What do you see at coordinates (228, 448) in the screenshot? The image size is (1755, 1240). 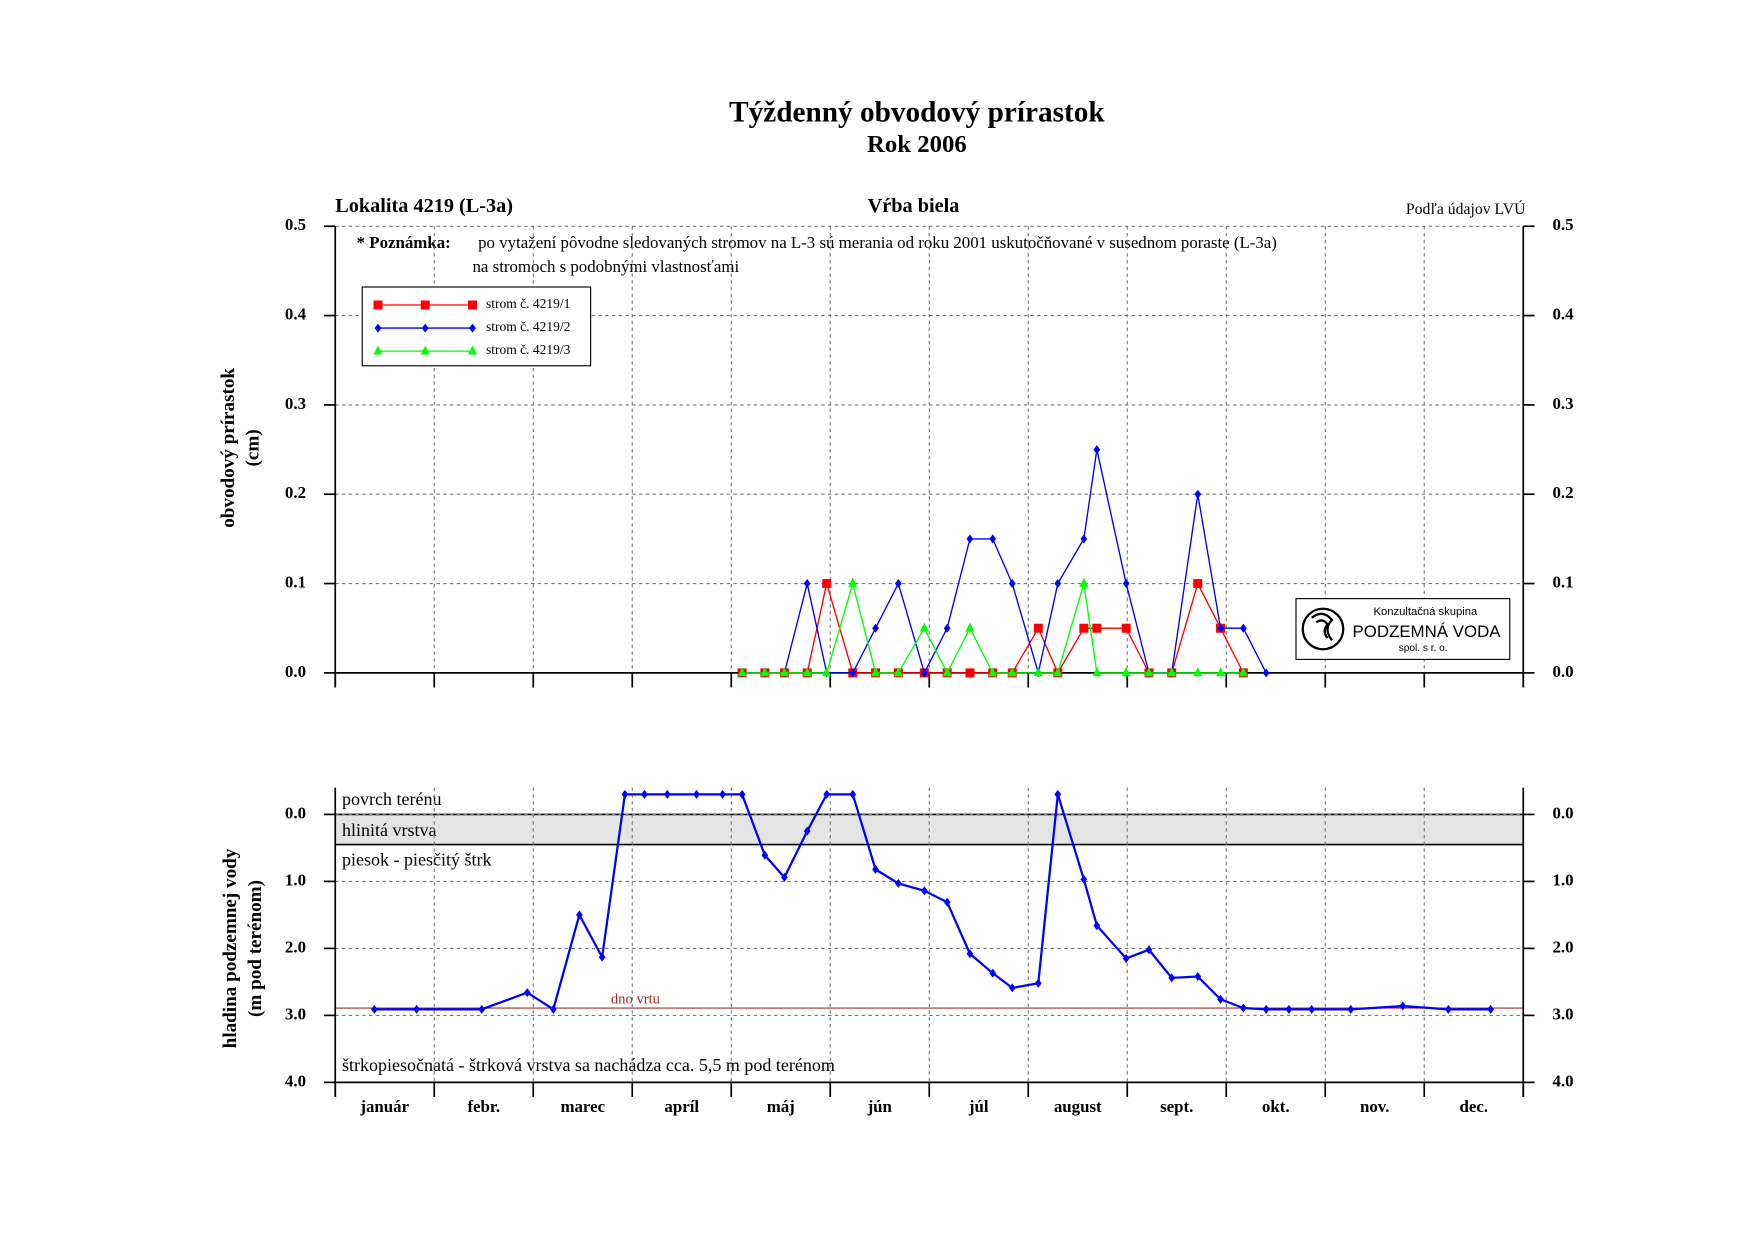 I see `y-axis-label: obvodový prírastok` at bounding box center [228, 448].